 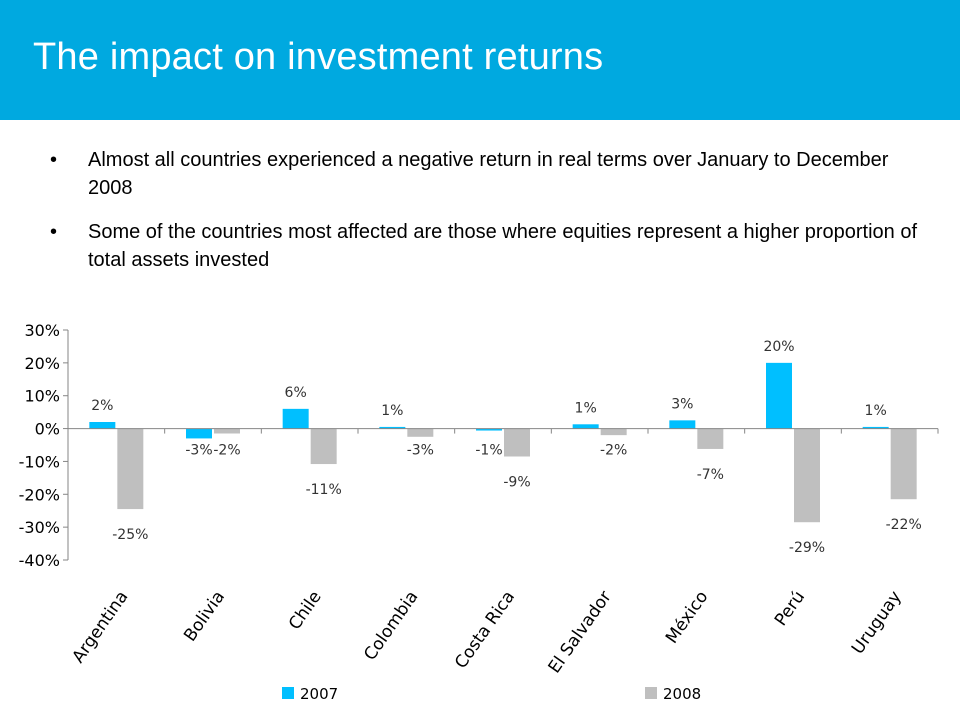 What do you see at coordinates (39, 527) in the screenshot?
I see `y-tick-label: -30%` at bounding box center [39, 527].